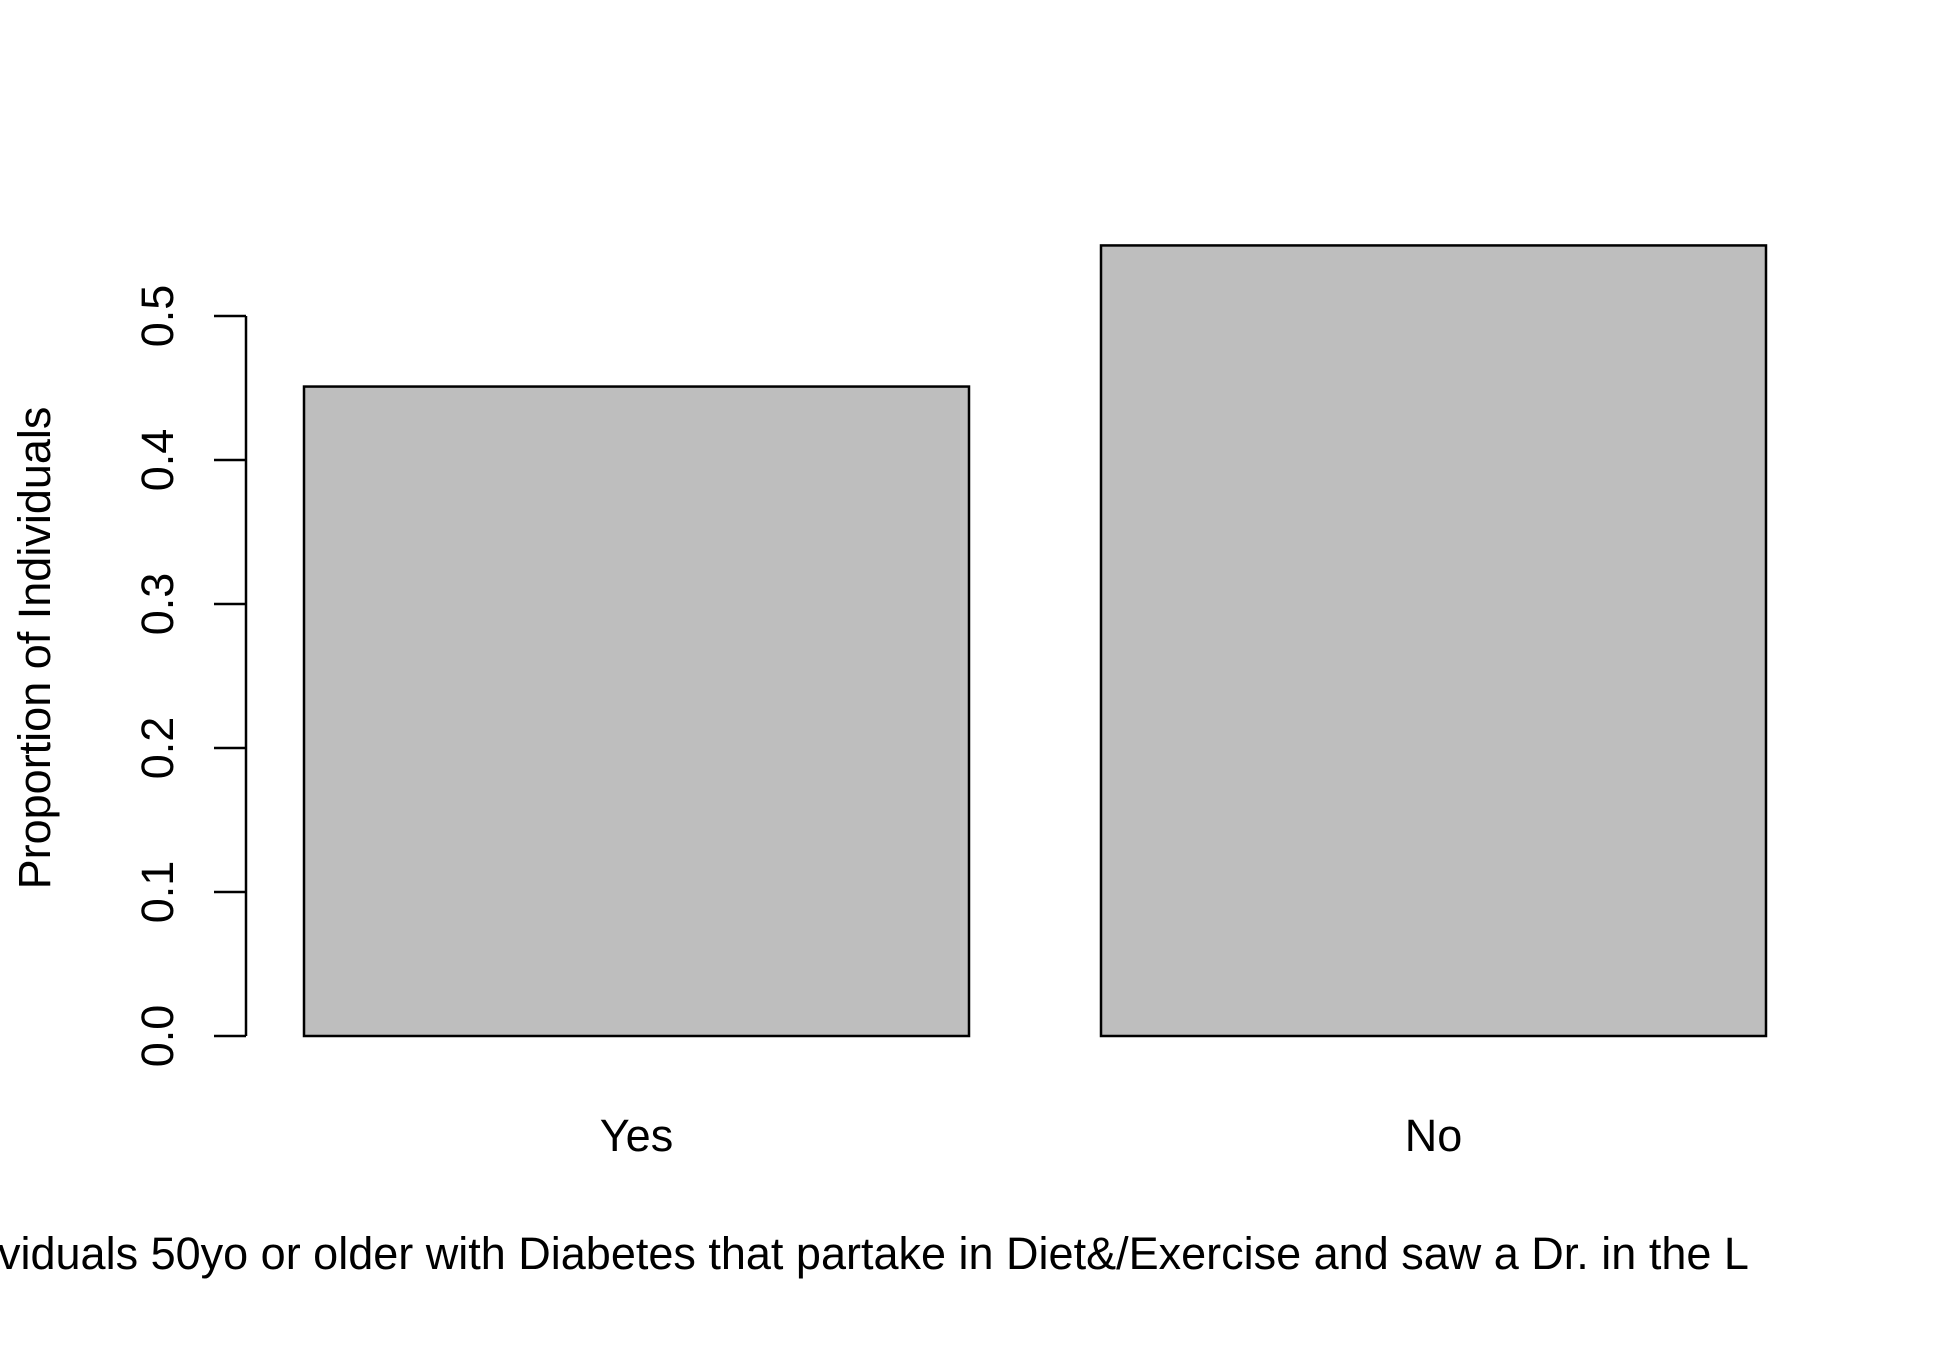  What do you see at coordinates (157, 748) in the screenshot?
I see `y-tick-label: 0.2` at bounding box center [157, 748].